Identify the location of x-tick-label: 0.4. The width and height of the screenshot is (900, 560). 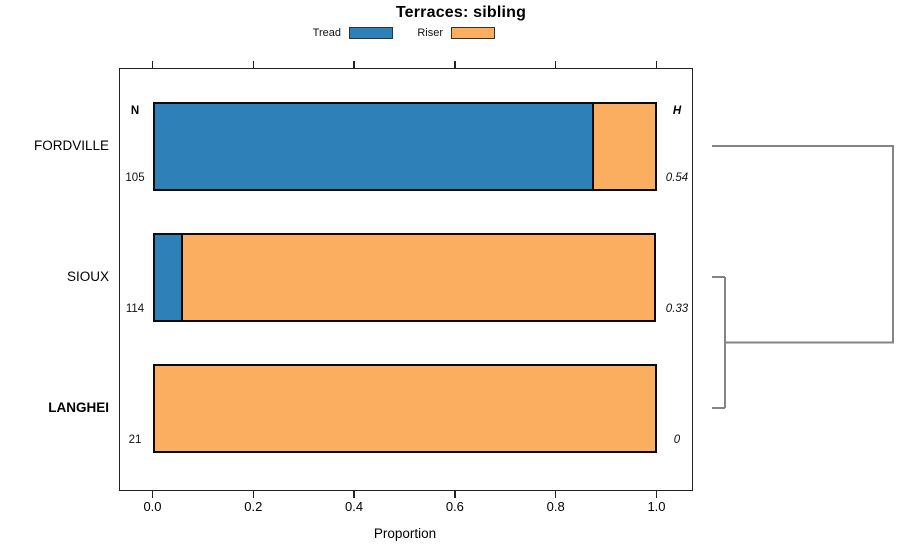
(354, 506).